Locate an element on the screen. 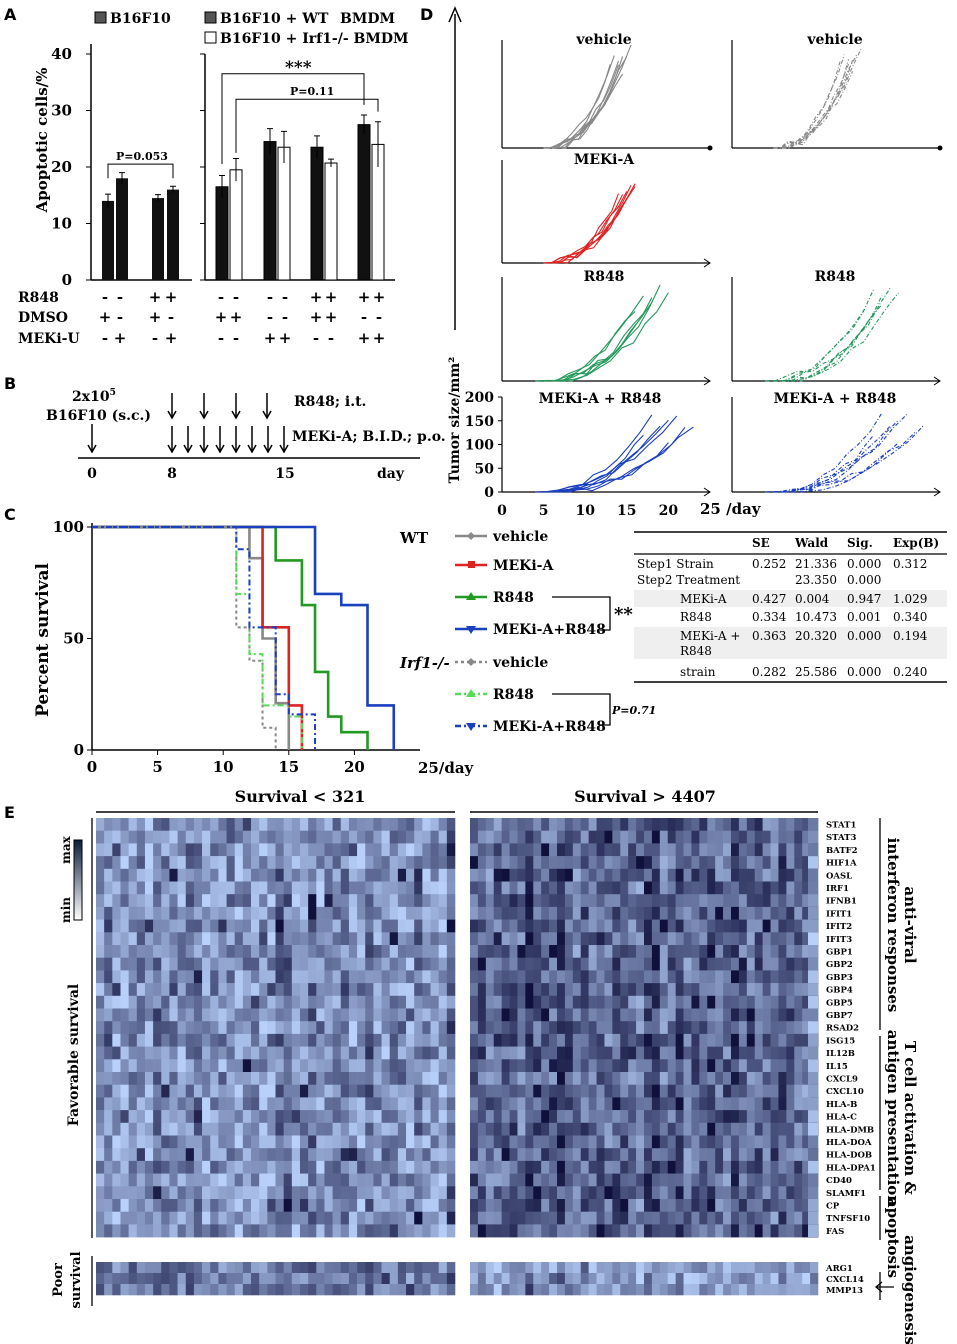 This screenshot has width=957, height=1344. errbar is located at coordinates (222, 186).